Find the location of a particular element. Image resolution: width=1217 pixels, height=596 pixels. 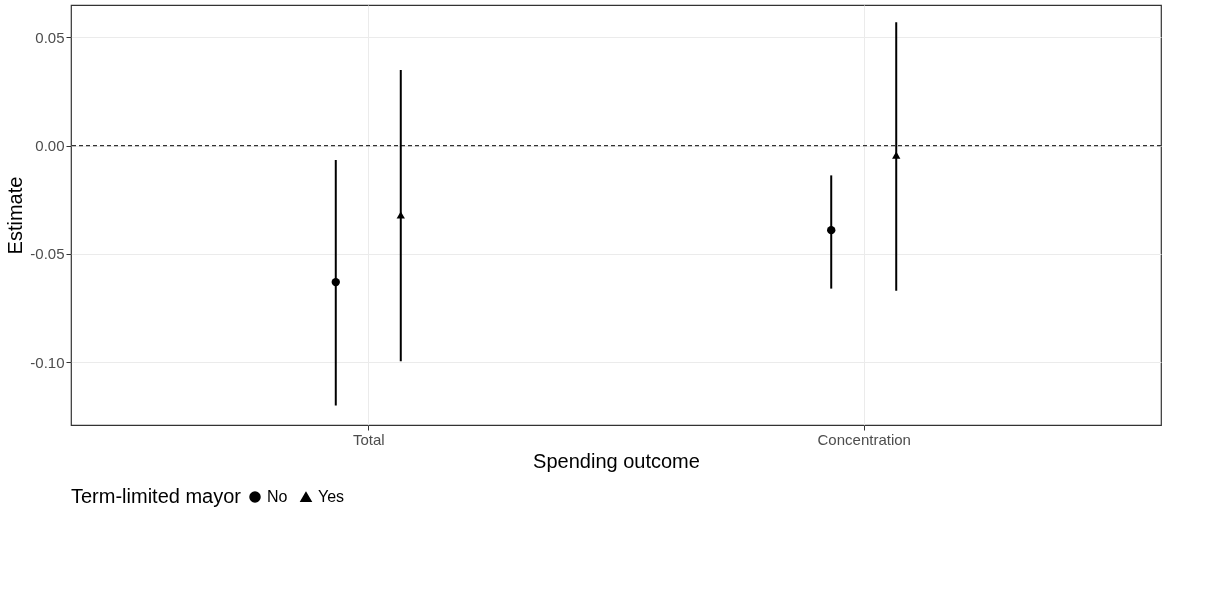

x-tick-label: Concentration is located at coordinates (864, 439).